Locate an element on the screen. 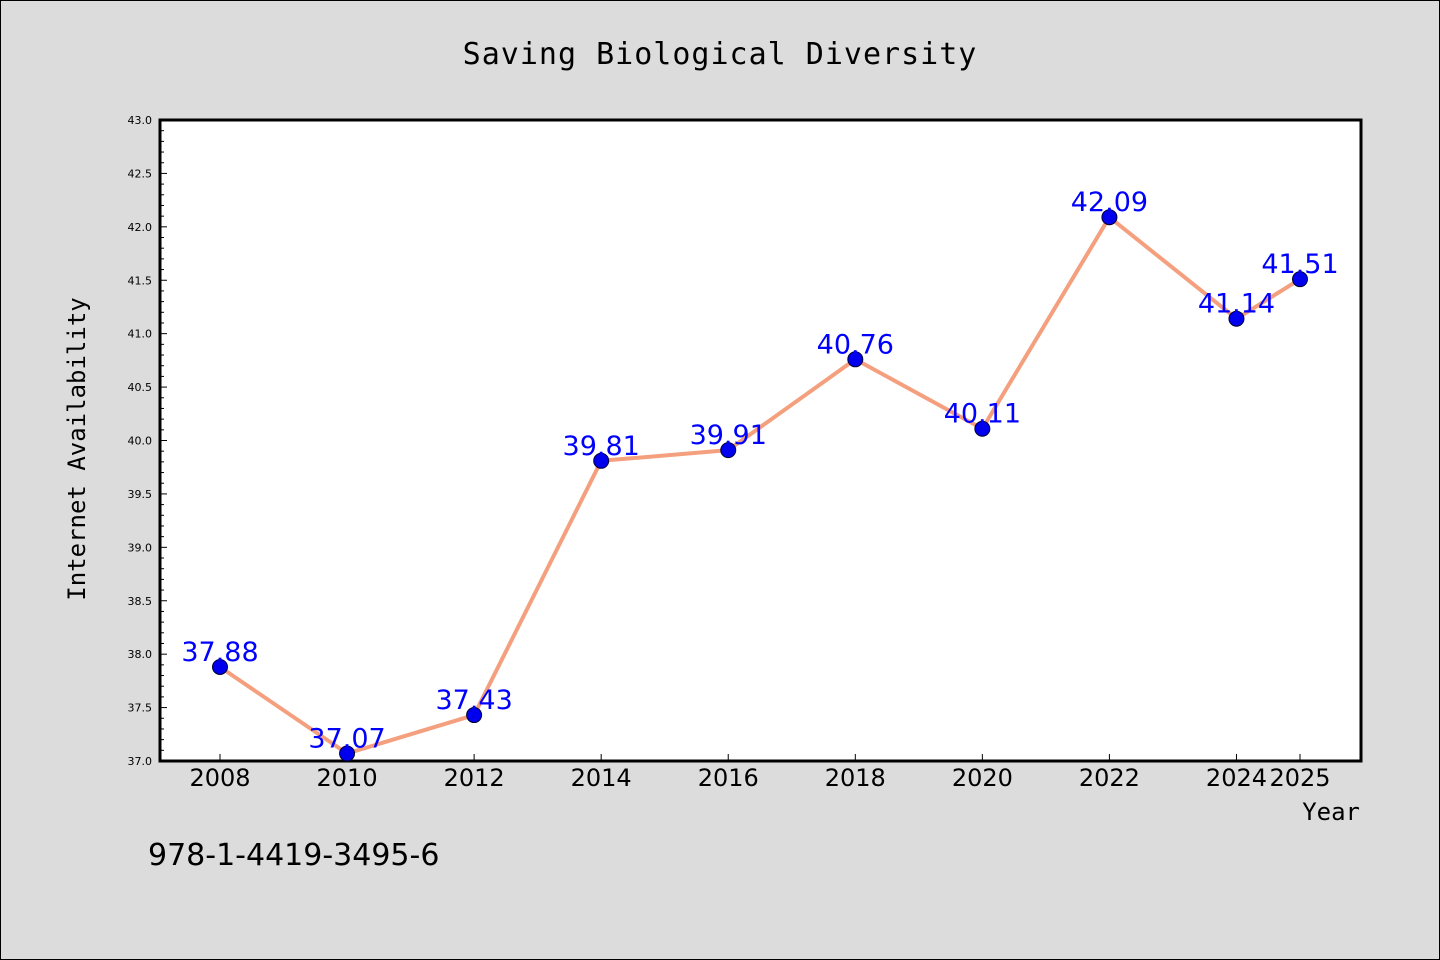 The height and width of the screenshot is (960, 1440). y-tick-label: 39.0 is located at coordinates (140, 547).